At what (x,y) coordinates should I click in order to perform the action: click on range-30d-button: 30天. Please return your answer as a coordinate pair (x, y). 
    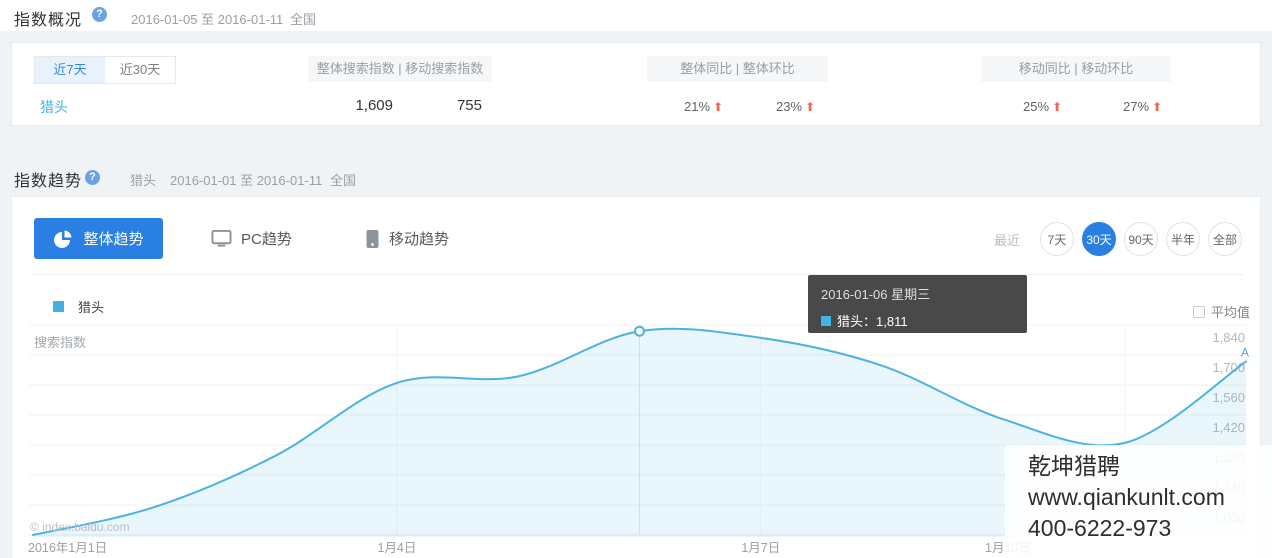
    Looking at the image, I should click on (1099, 239).